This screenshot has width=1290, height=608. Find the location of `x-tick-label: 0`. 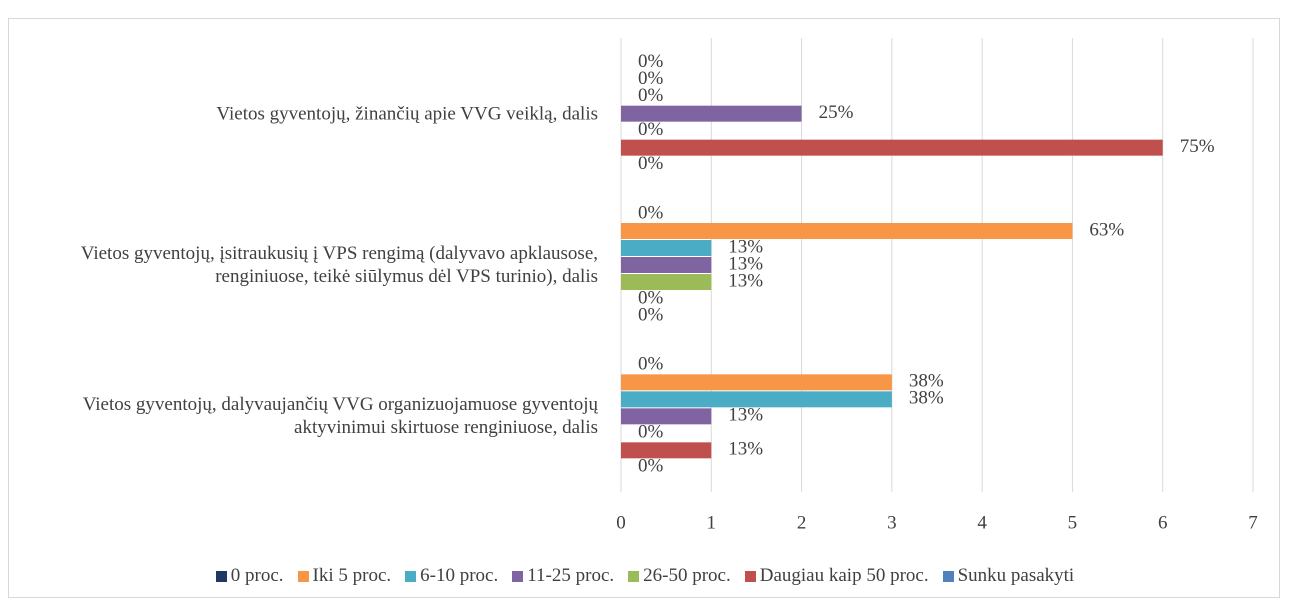

x-tick-label: 0 is located at coordinates (621, 522).